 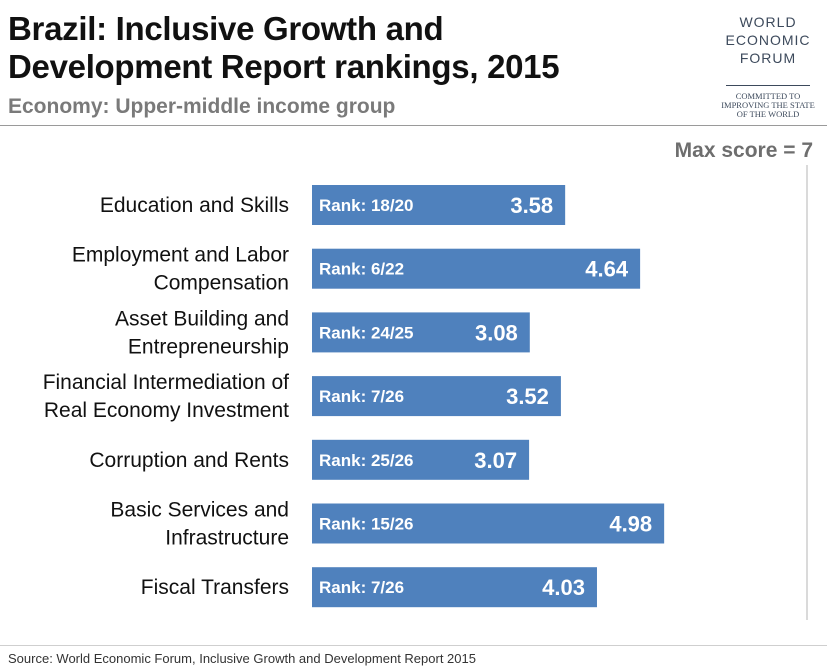 I want to click on rank-label-4: Rank: 7/26, so click(x=361, y=396).